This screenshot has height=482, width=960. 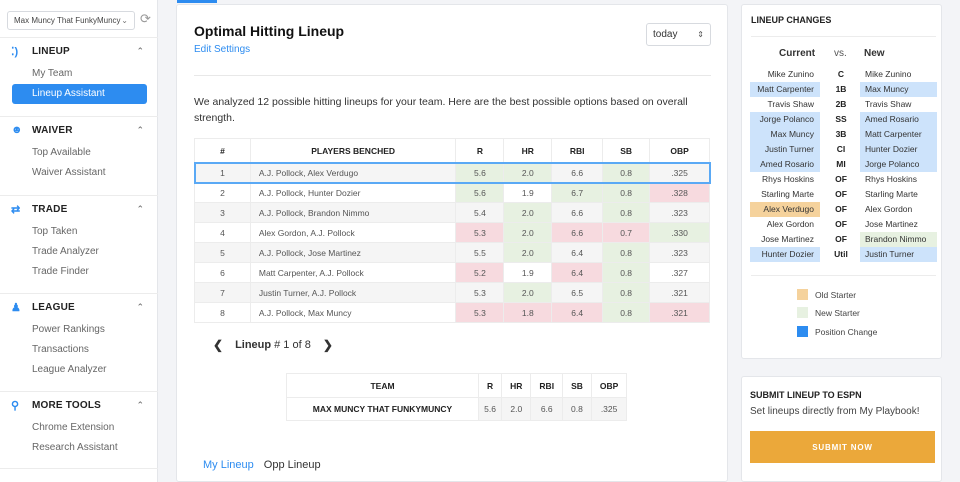 I want to click on sidebar-item-transactions: Transactions, so click(x=60, y=349).